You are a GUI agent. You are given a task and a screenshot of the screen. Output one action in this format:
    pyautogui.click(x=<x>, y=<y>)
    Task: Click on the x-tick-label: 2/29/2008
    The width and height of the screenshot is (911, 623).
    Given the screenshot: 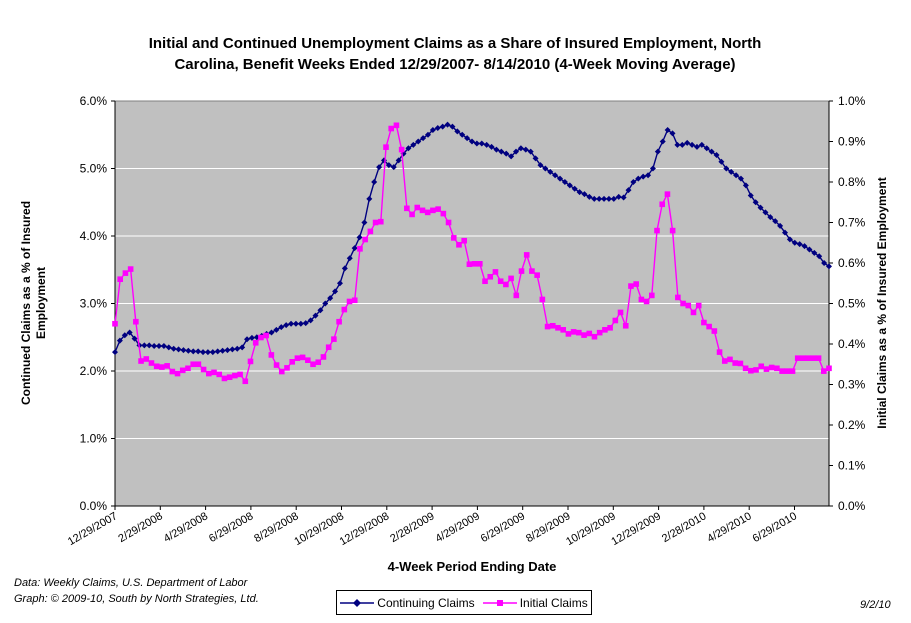 What is the action you would take?
    pyautogui.click(x=140, y=527)
    